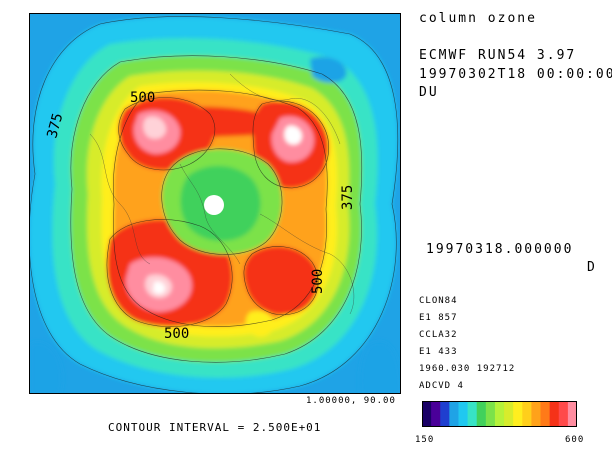  Describe the element at coordinates (478, 18) in the screenshot. I see `field-title: column ozone` at that location.